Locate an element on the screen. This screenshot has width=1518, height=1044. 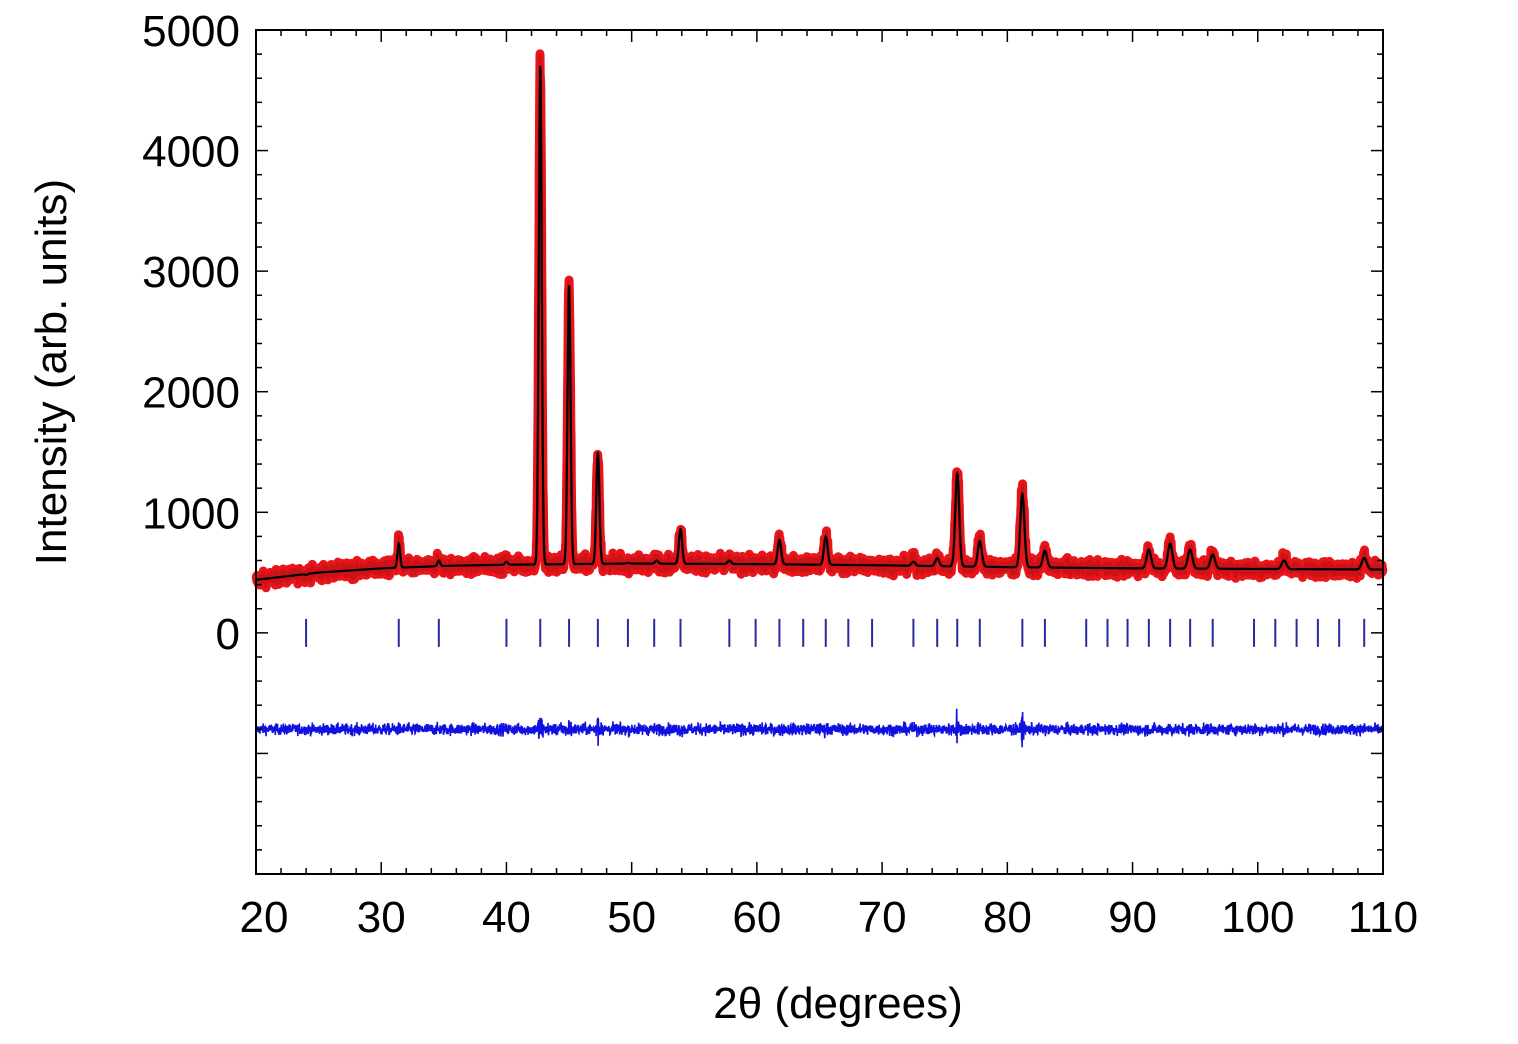
y-tick-label: 2000 is located at coordinates (191, 393).